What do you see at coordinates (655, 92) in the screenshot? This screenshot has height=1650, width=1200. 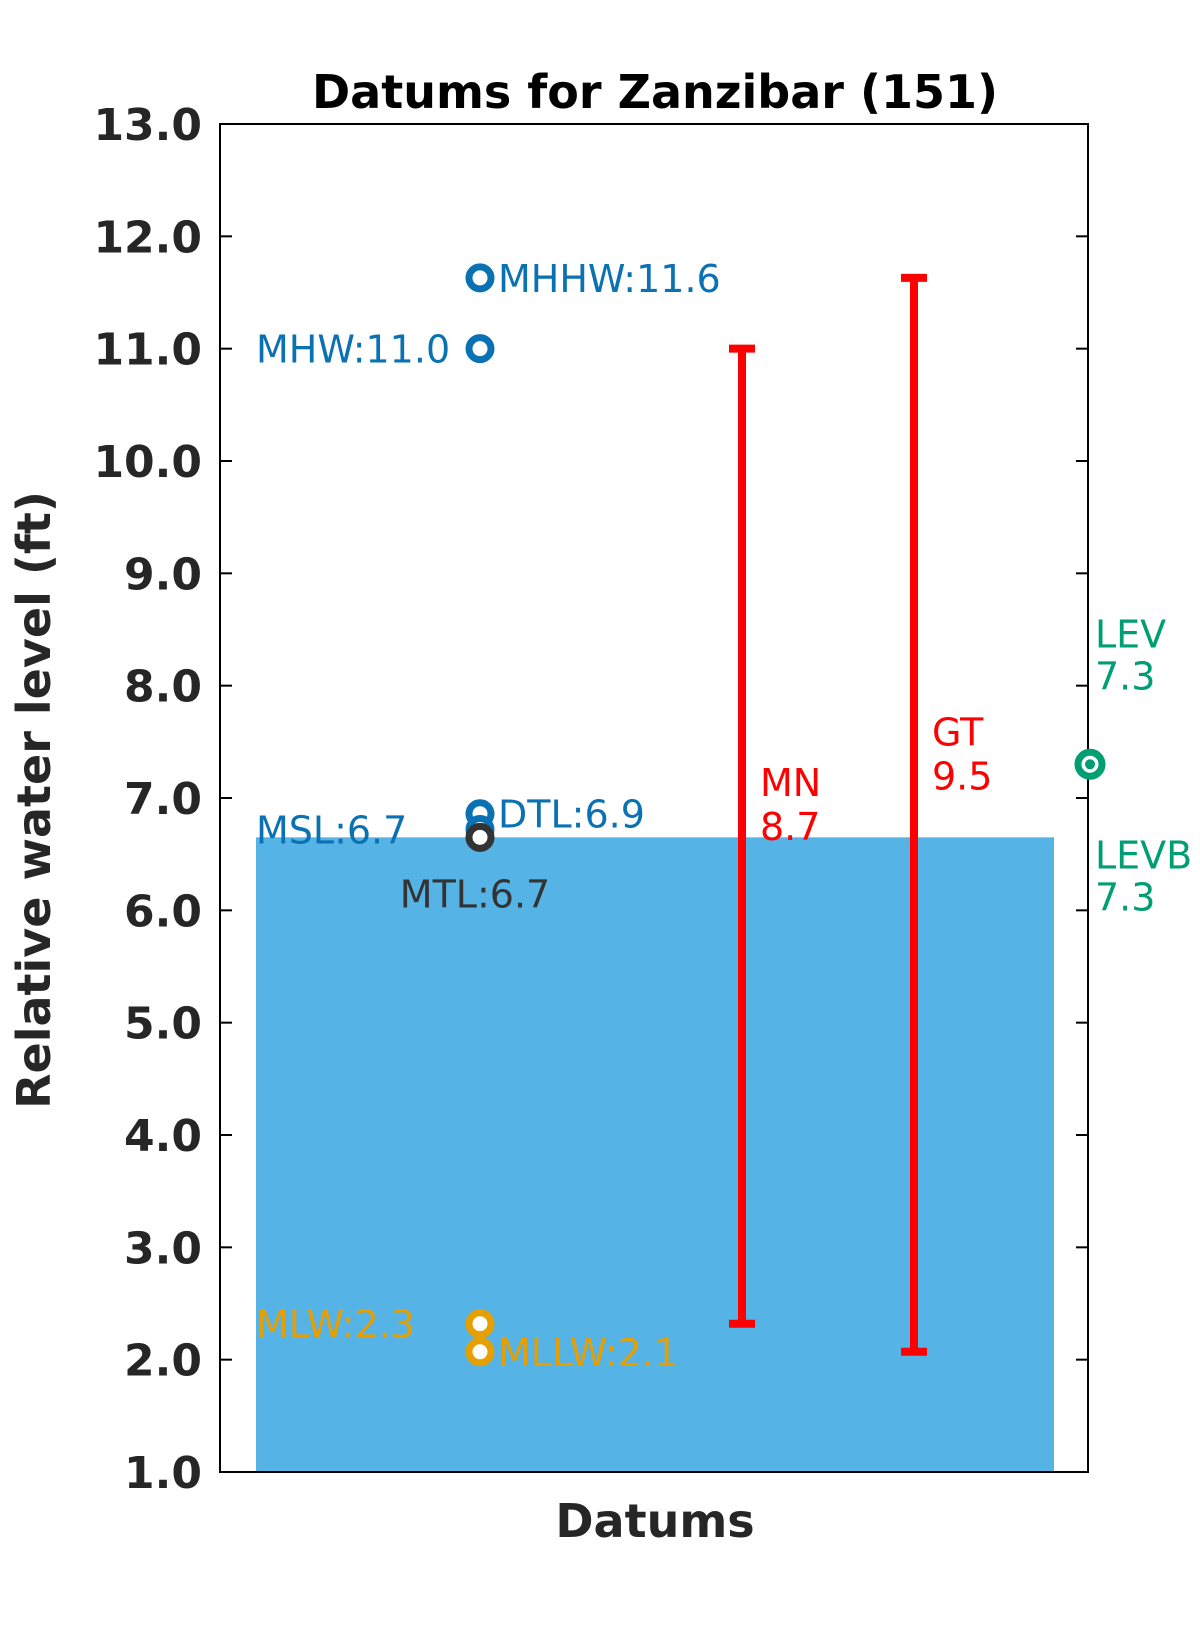 I see `chart-title: Datums for Zanzibar (151)` at bounding box center [655, 92].